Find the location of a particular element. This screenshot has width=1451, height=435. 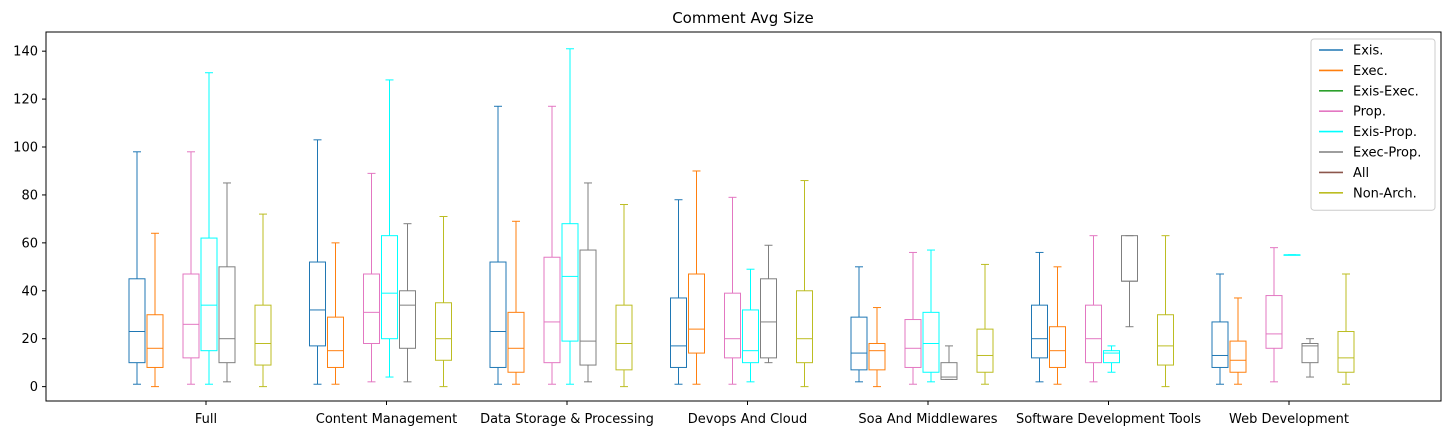

legend-item: All is located at coordinates (1344, 173).